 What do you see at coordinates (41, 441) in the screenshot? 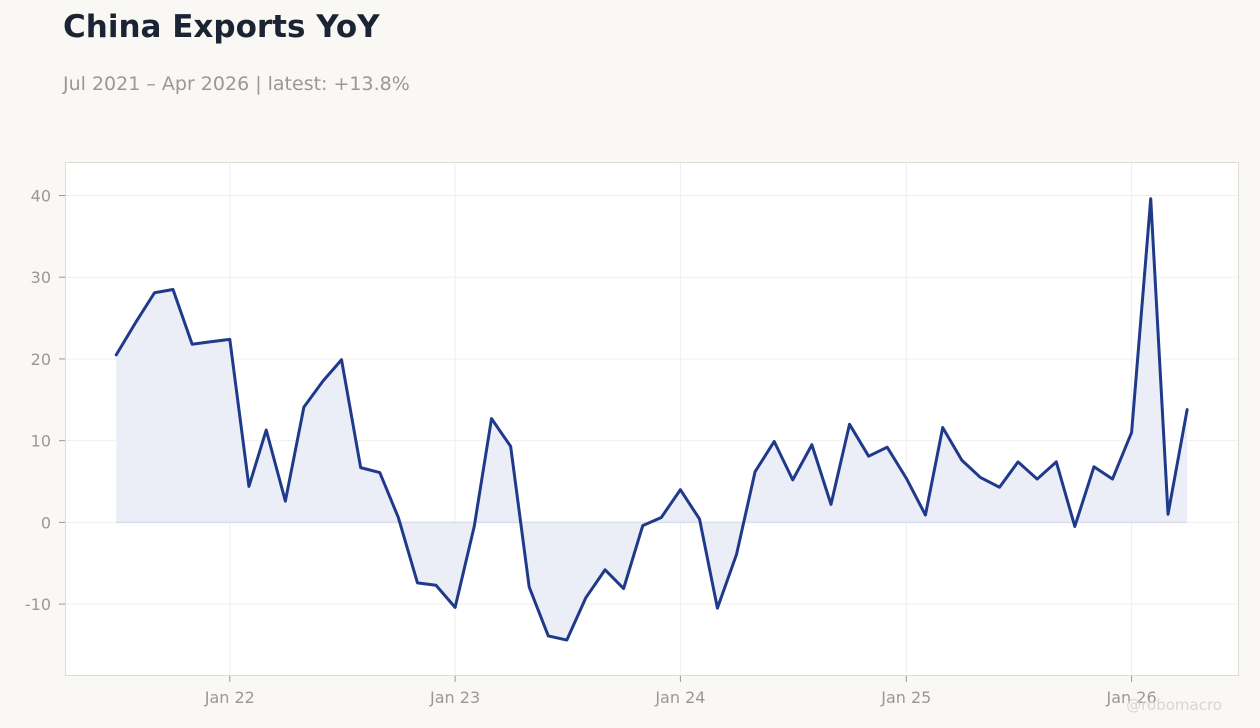
I see `y-tick-label: 10` at bounding box center [41, 441].